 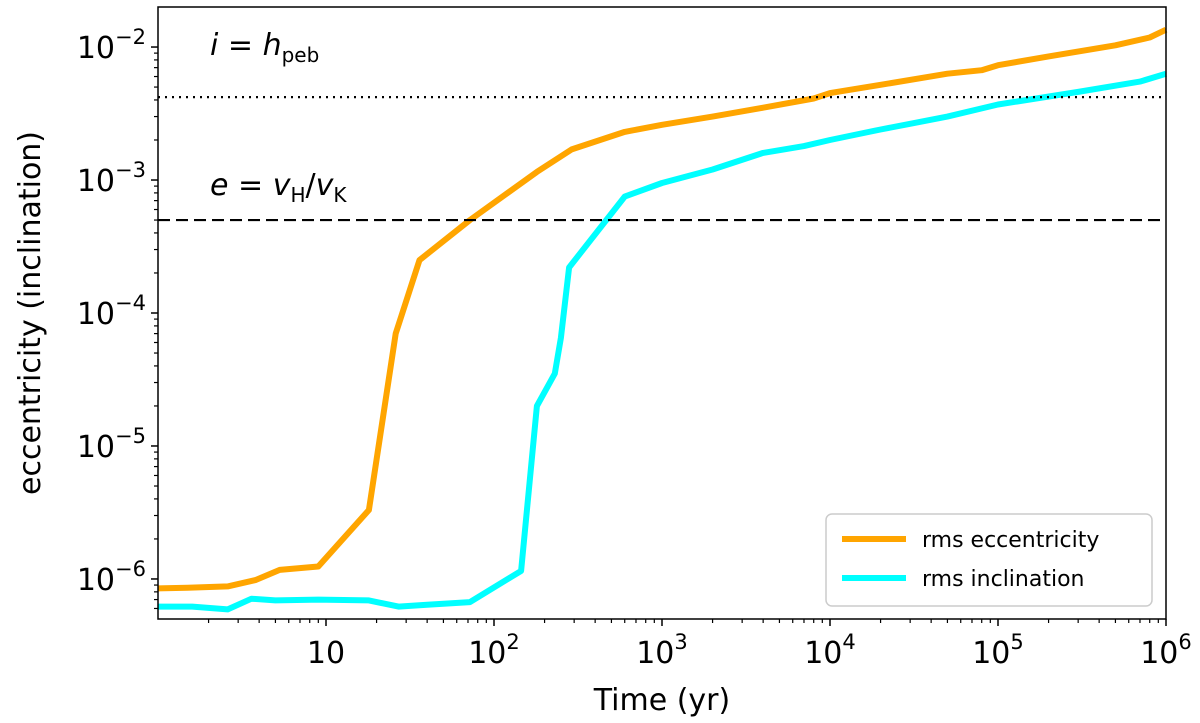 What do you see at coordinates (278, 187) in the screenshot?
I see `annotation-e-vh-vk: e = vH/vK` at bounding box center [278, 187].